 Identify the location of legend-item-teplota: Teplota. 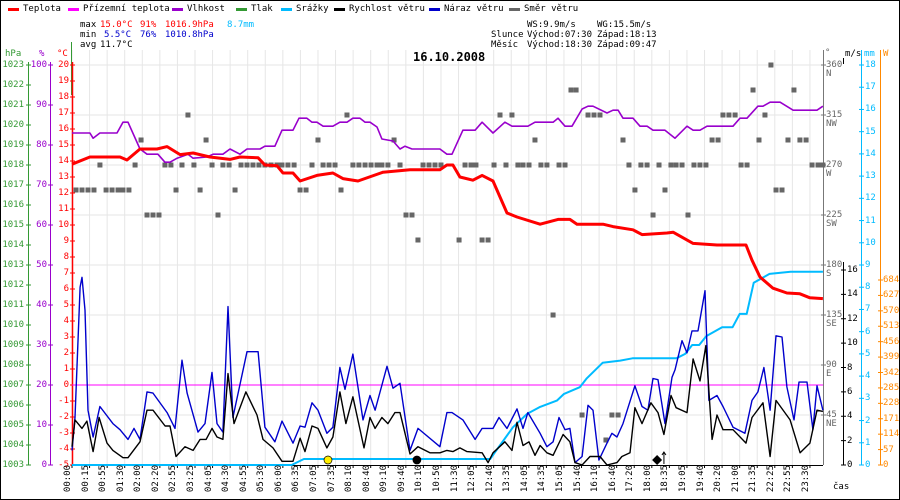
(34, 9).